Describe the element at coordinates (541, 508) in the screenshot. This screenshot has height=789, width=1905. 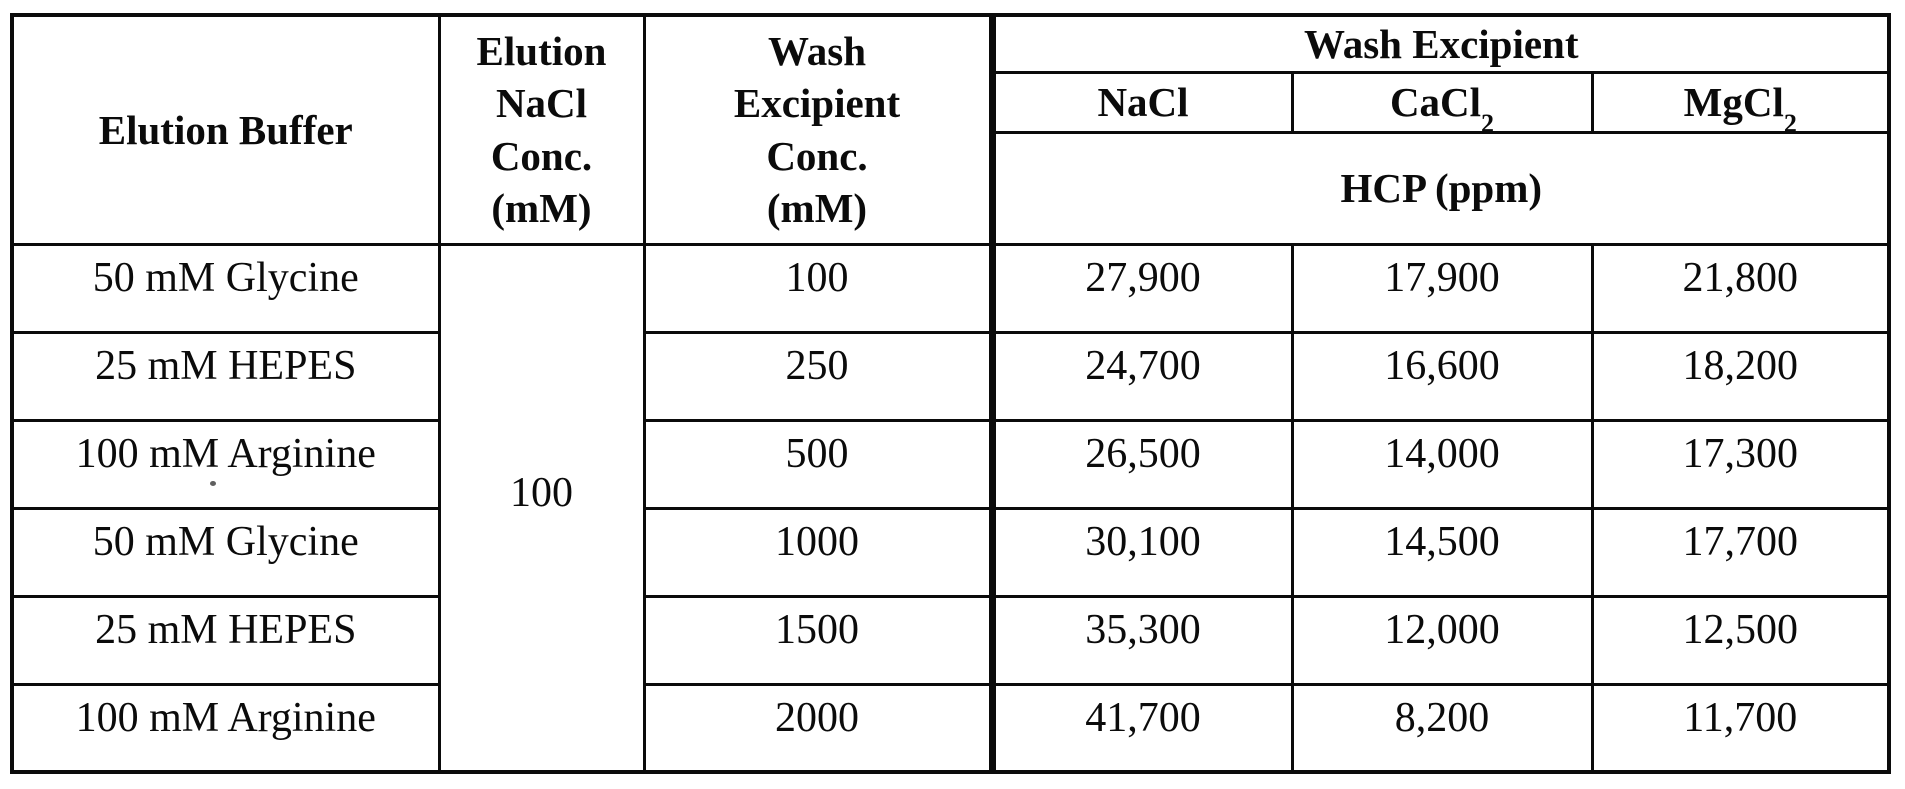
I see `cell-elution-nacl-conc-merged: 100` at that location.